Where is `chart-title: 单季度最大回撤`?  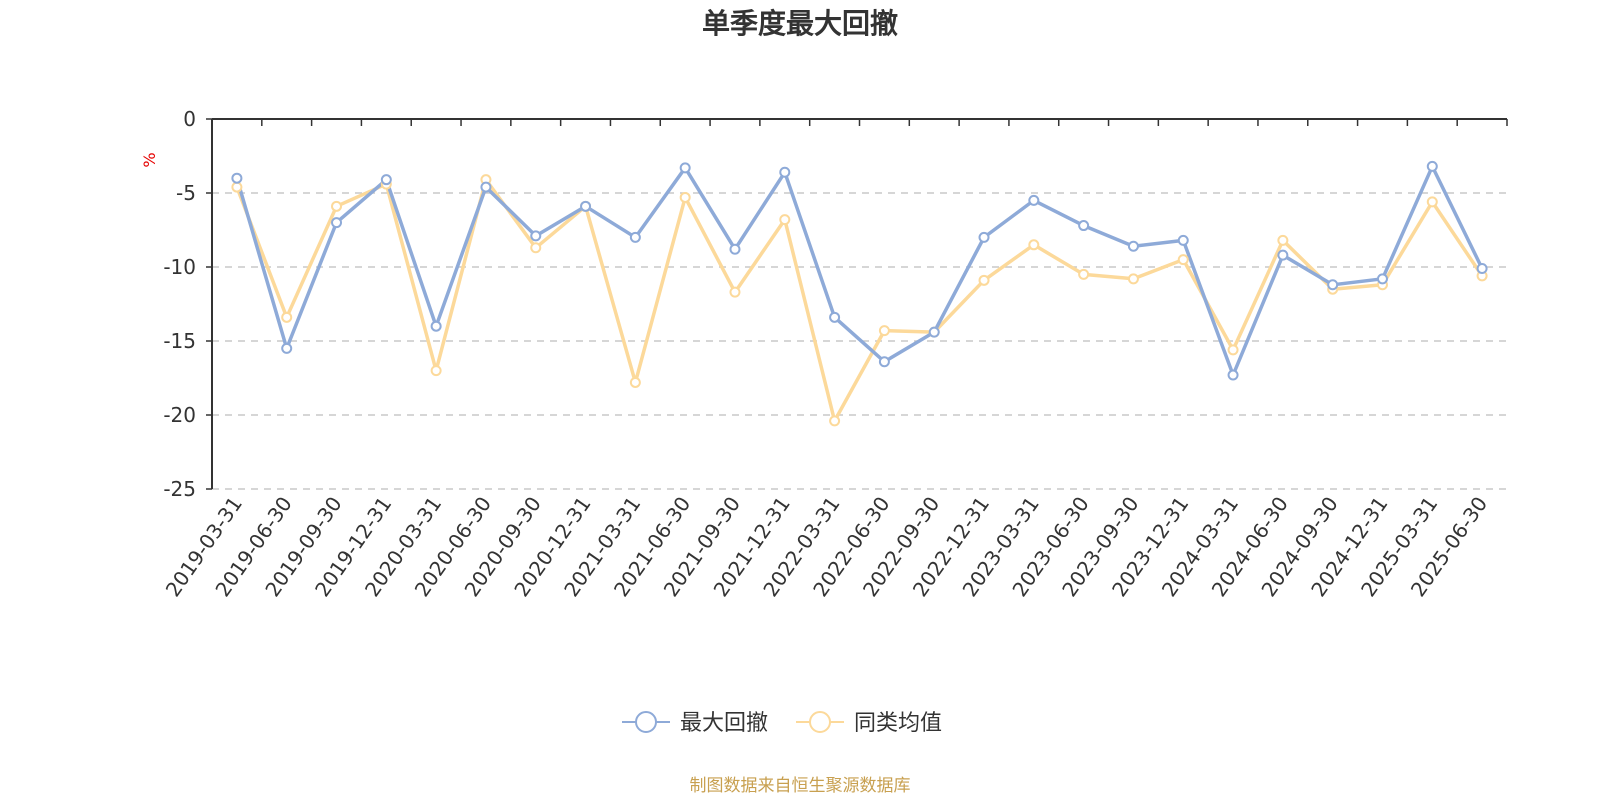
chart-title: 单季度最大回撤 is located at coordinates (800, 23).